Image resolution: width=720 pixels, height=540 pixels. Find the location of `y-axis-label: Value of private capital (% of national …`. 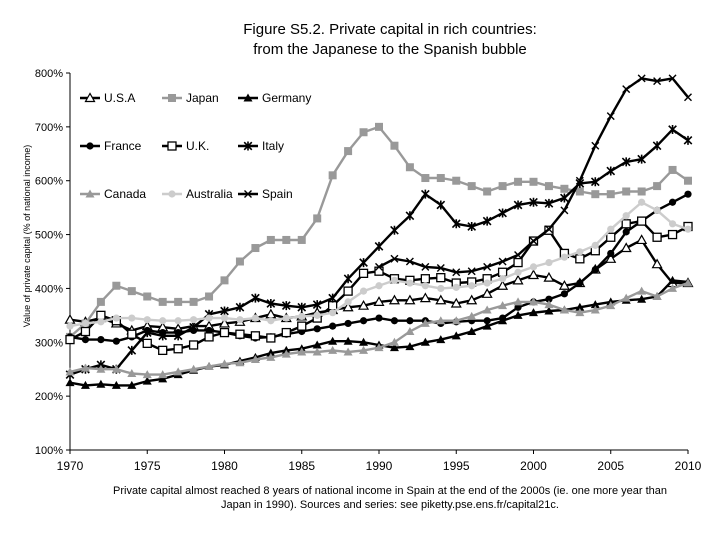

y-axis-label: Value of private capital (% of national … is located at coordinates (27, 236).